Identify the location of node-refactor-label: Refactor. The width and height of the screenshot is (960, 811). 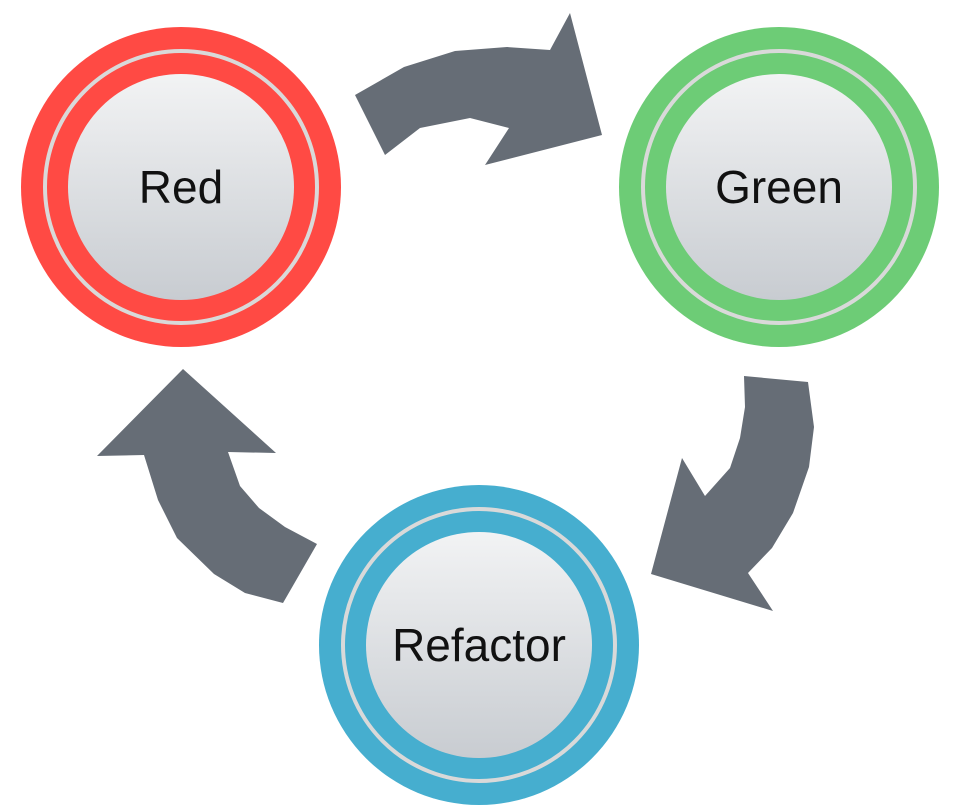
(479, 645).